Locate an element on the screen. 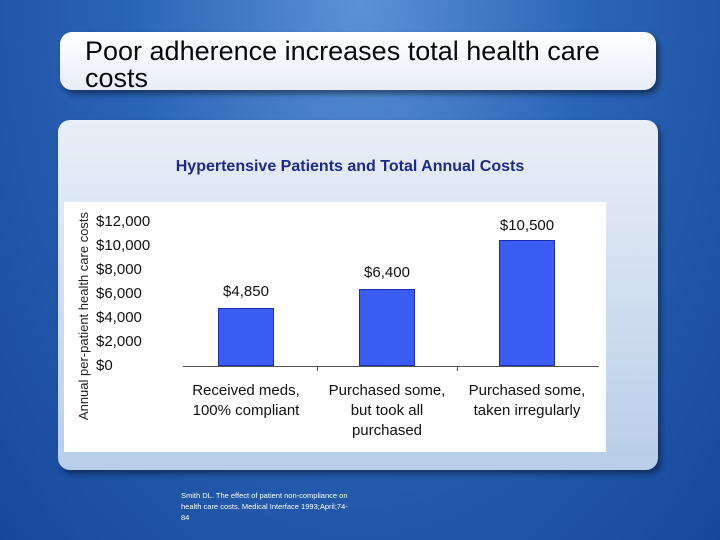  y-axis-label: Annual per-patient health care costs is located at coordinates (83, 316).